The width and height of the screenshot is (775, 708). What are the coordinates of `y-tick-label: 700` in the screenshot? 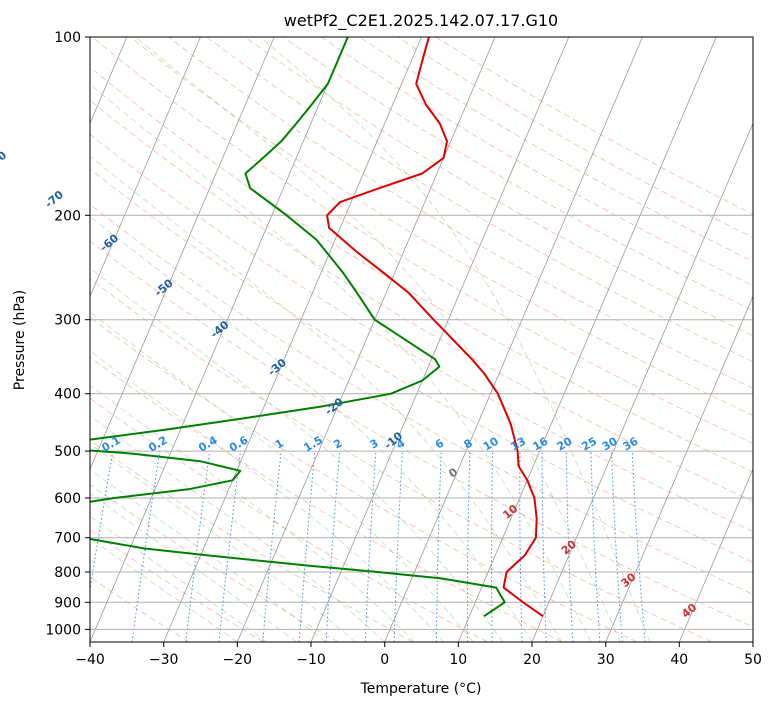 It's located at (67, 539).